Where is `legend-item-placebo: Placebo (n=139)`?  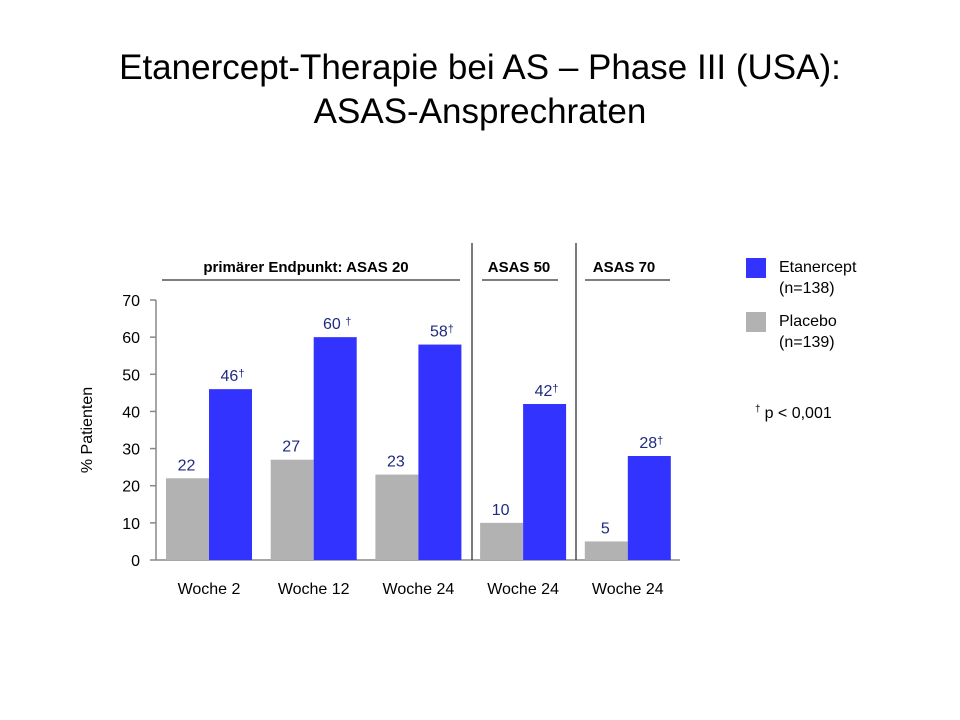 legend-item-placebo: Placebo (n=139) is located at coordinates (791, 332).